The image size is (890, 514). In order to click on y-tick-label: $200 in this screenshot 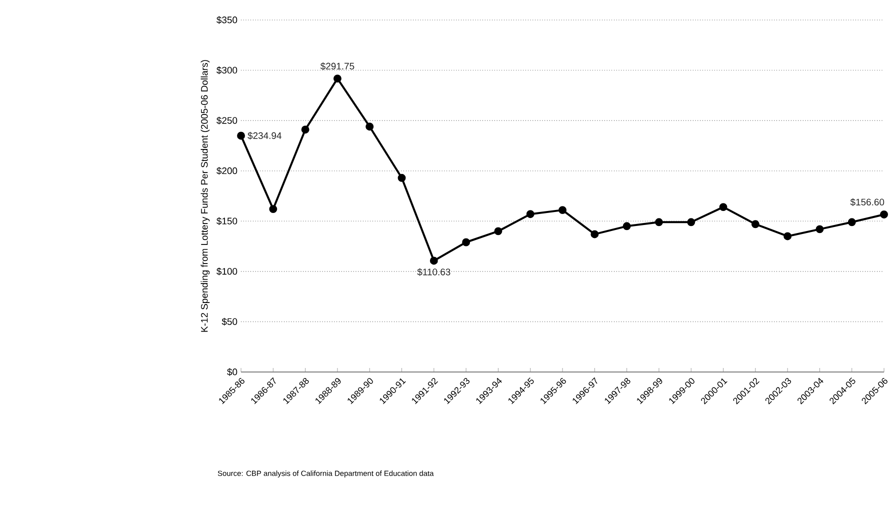, I will do `click(227, 171)`.